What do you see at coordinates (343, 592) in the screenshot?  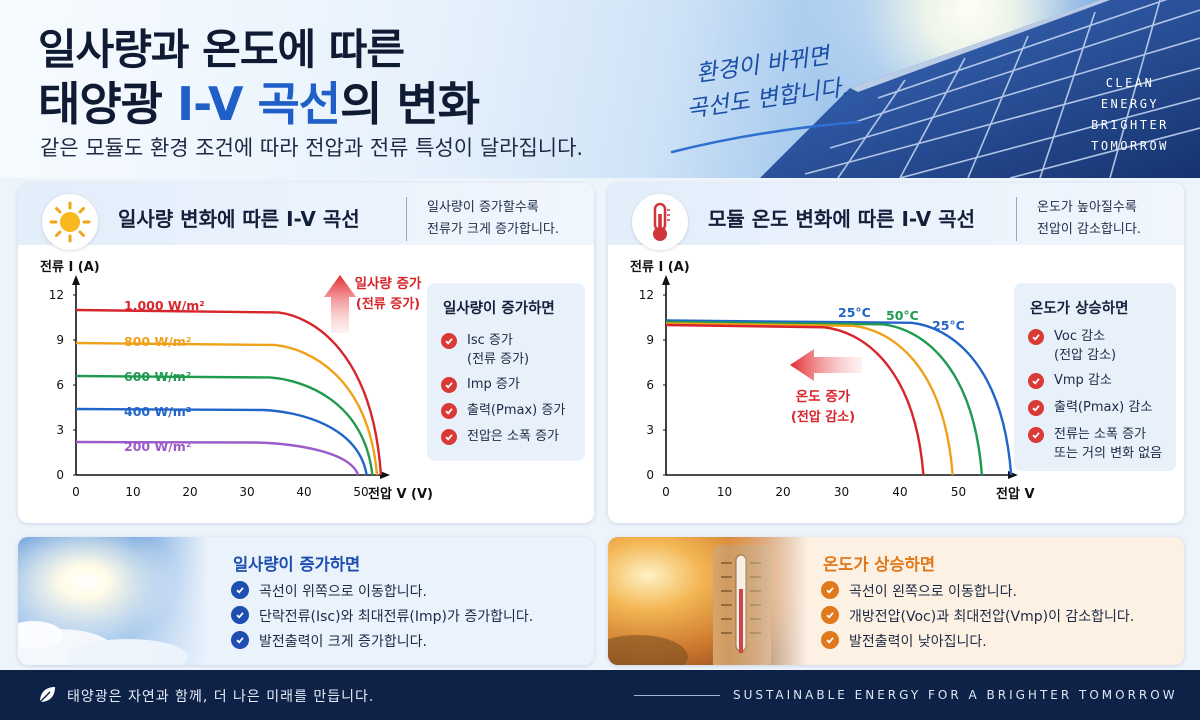 I see `summary-item-text: 곡선이 위쪽으로 이동합니다.` at bounding box center [343, 592].